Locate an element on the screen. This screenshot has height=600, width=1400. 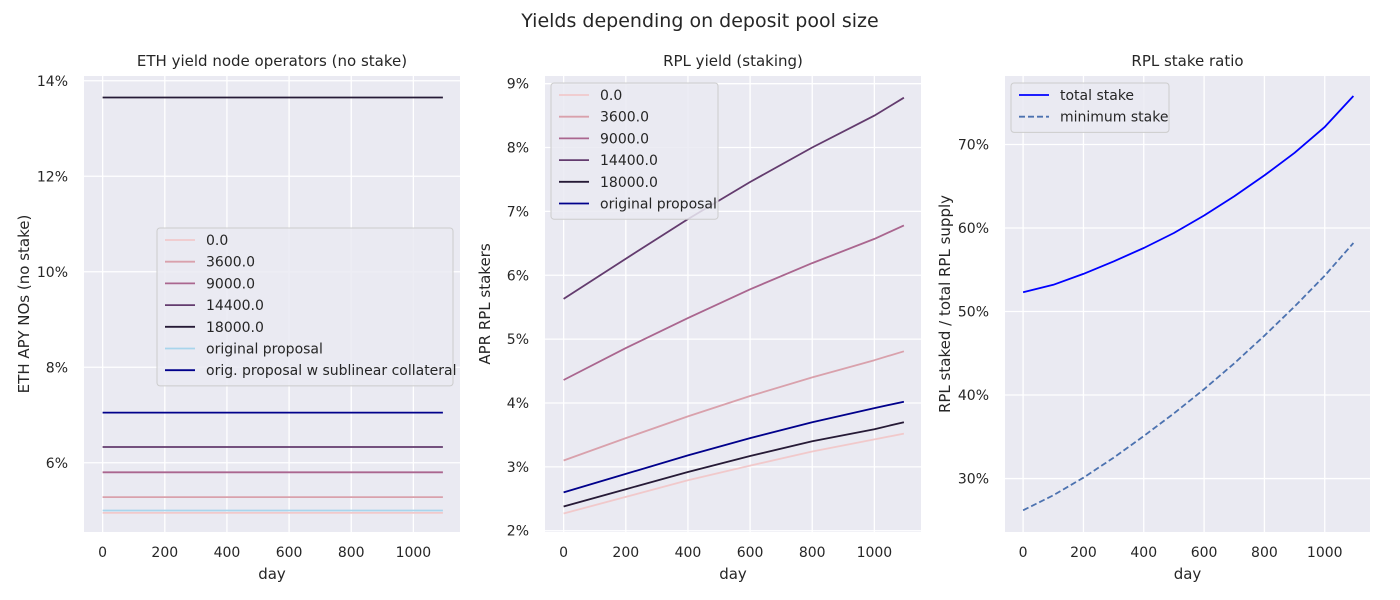
legend-label: orig. proposal w sublinear collateral is located at coordinates (331, 371).